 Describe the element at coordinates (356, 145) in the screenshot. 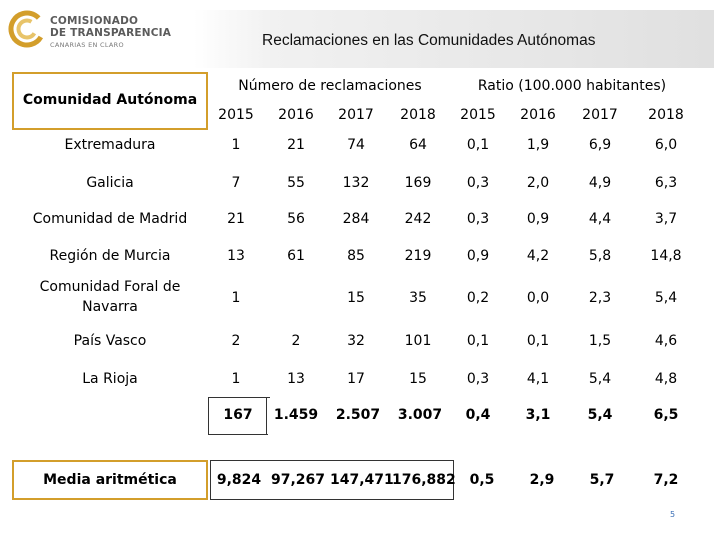

I see `cell: 74` at that location.